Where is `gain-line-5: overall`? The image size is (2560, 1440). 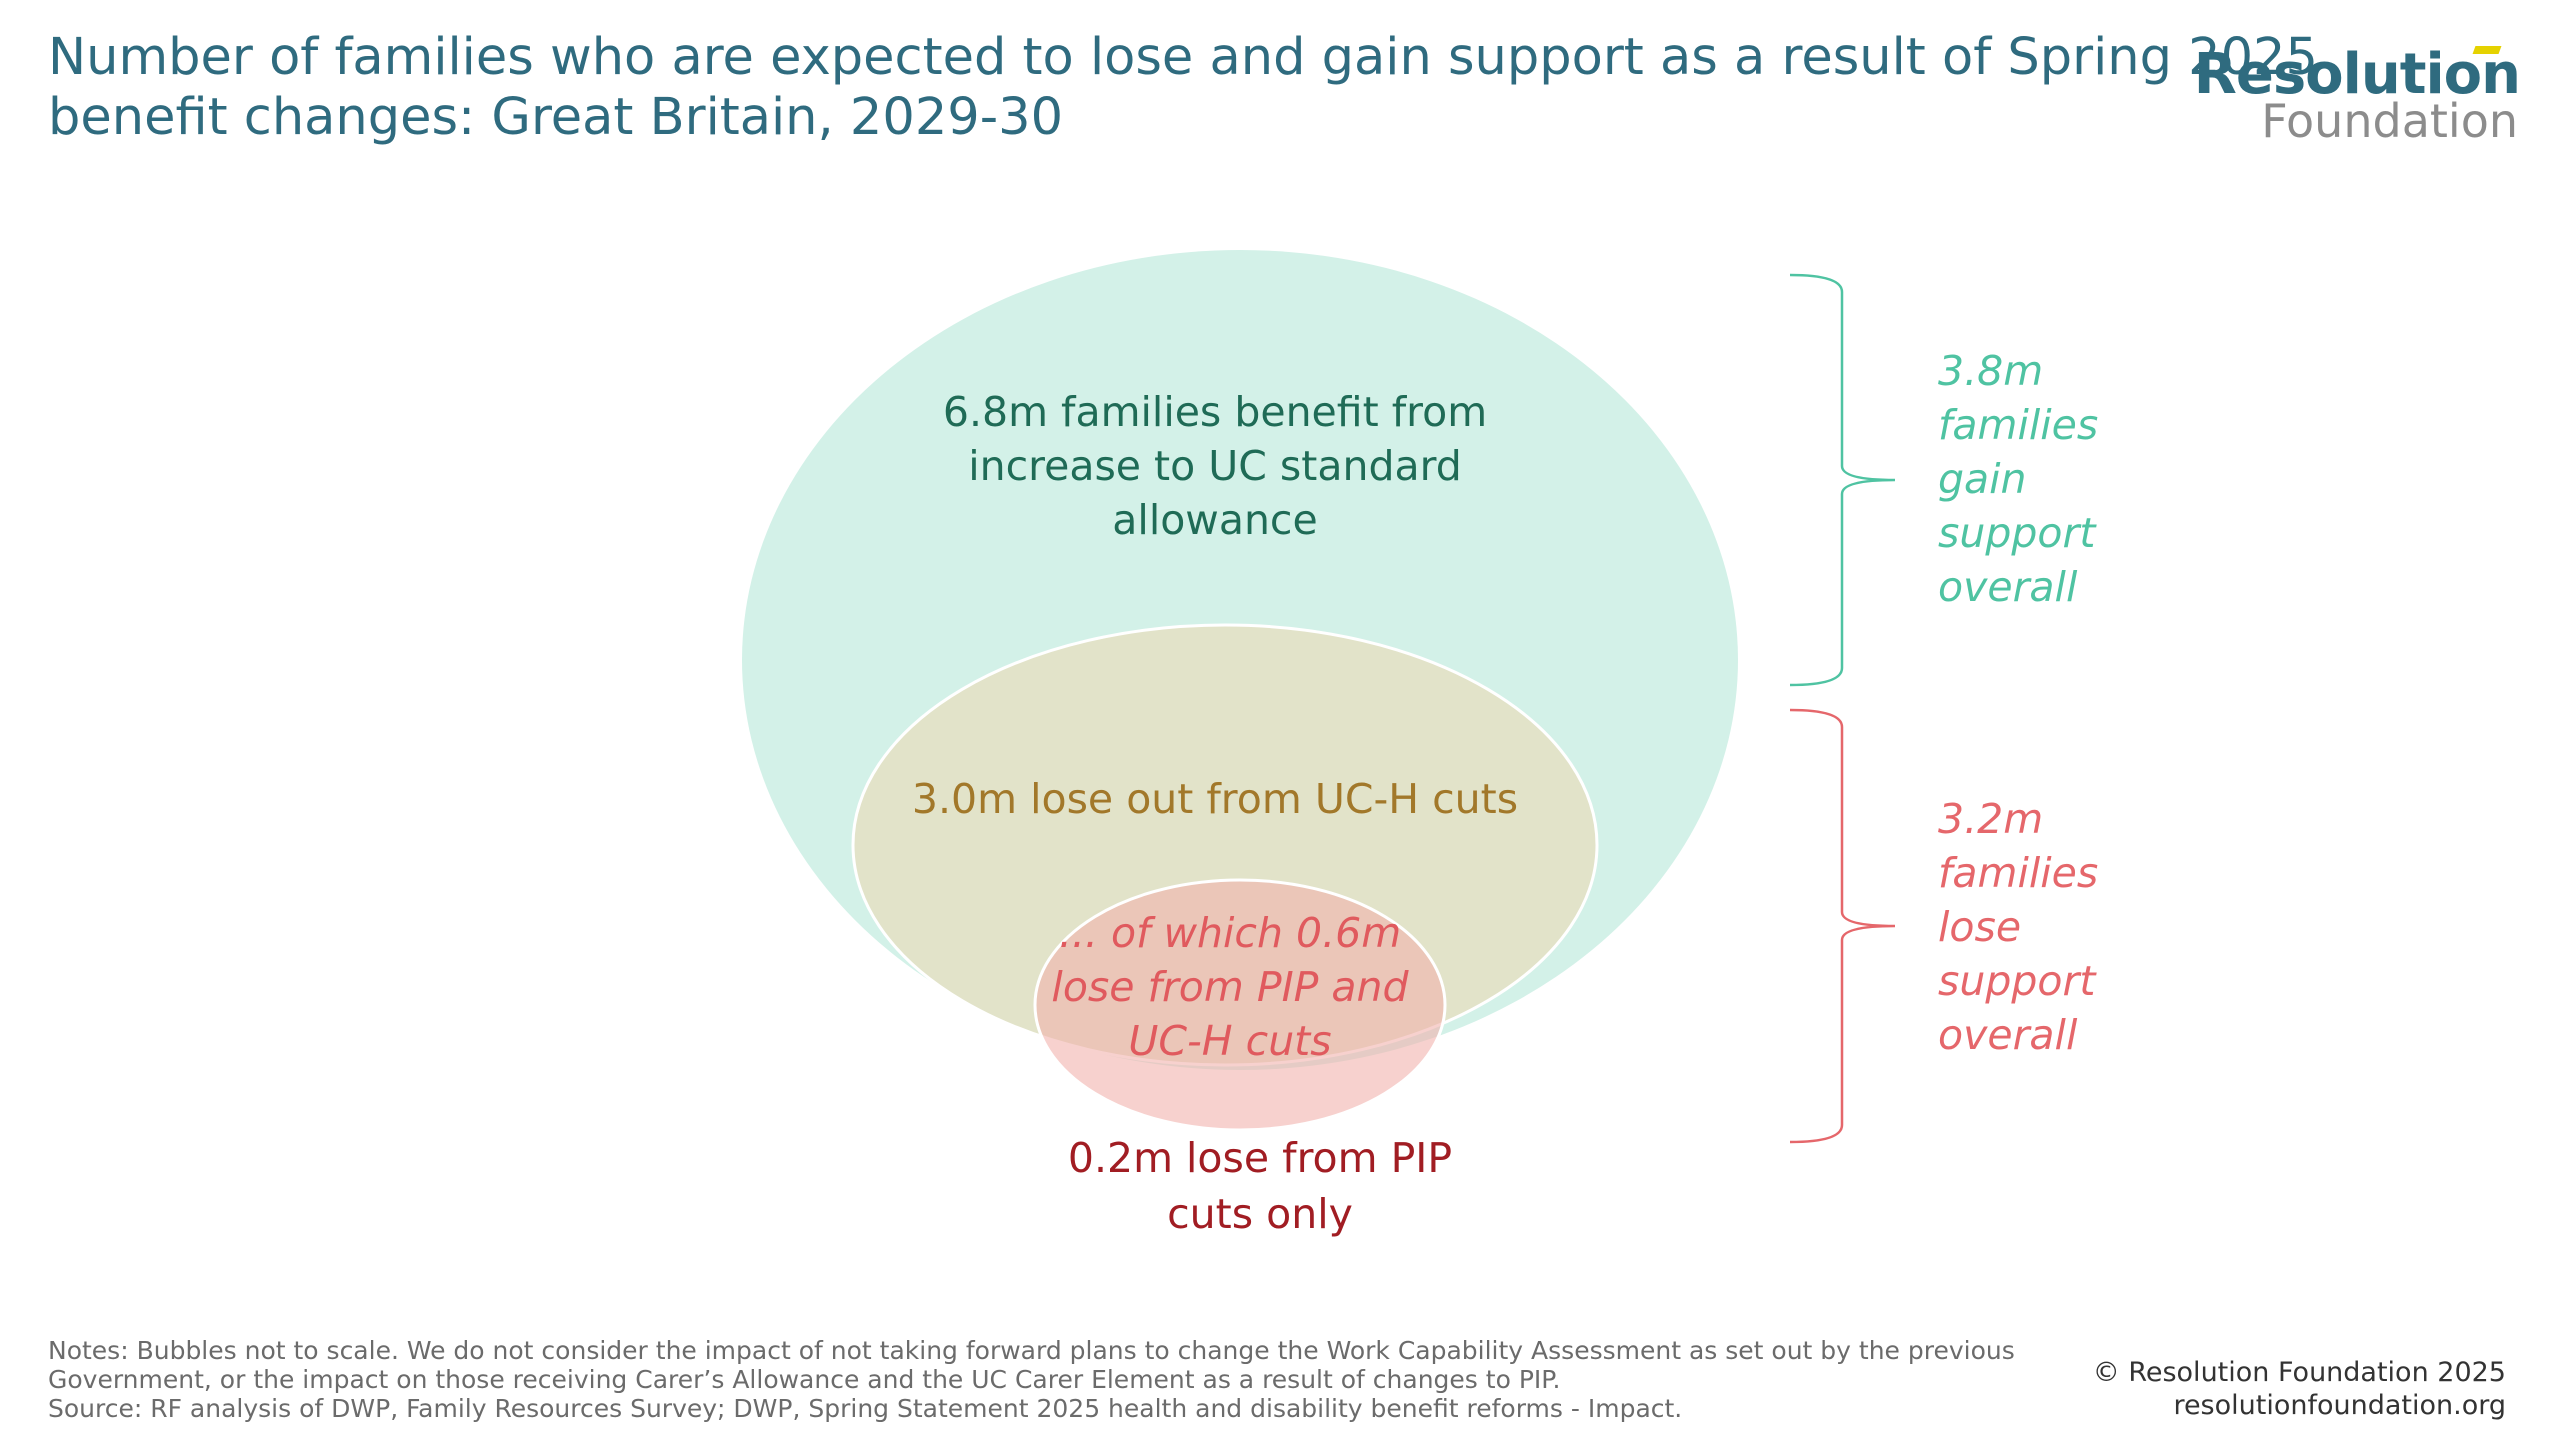
gain-line-5: overall is located at coordinates (2008, 587).